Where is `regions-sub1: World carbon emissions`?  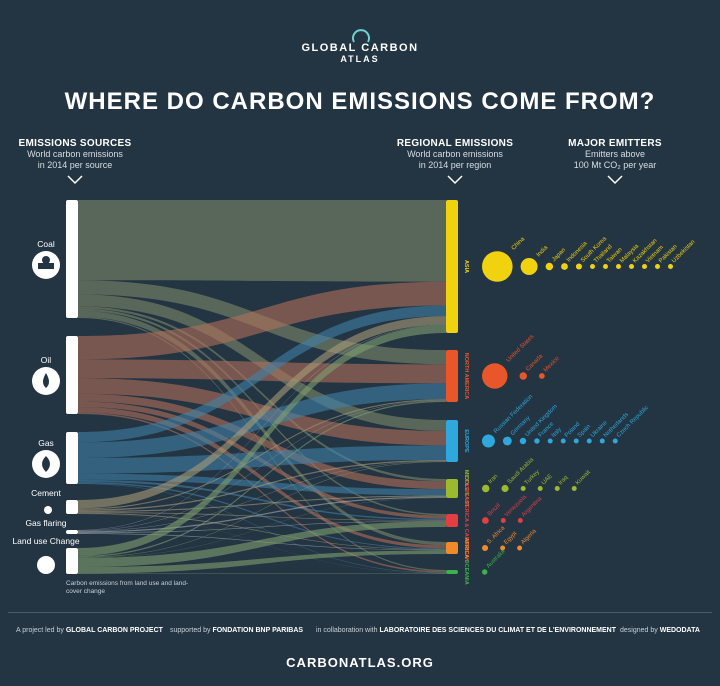
regions-sub1: World carbon emissions is located at coordinates (455, 154).